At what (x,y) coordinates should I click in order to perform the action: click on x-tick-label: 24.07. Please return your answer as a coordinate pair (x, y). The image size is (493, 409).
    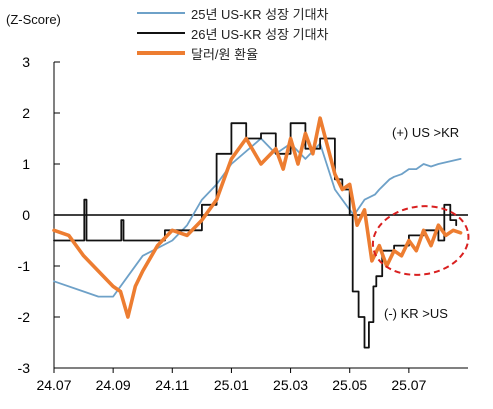
    Looking at the image, I should click on (53, 385).